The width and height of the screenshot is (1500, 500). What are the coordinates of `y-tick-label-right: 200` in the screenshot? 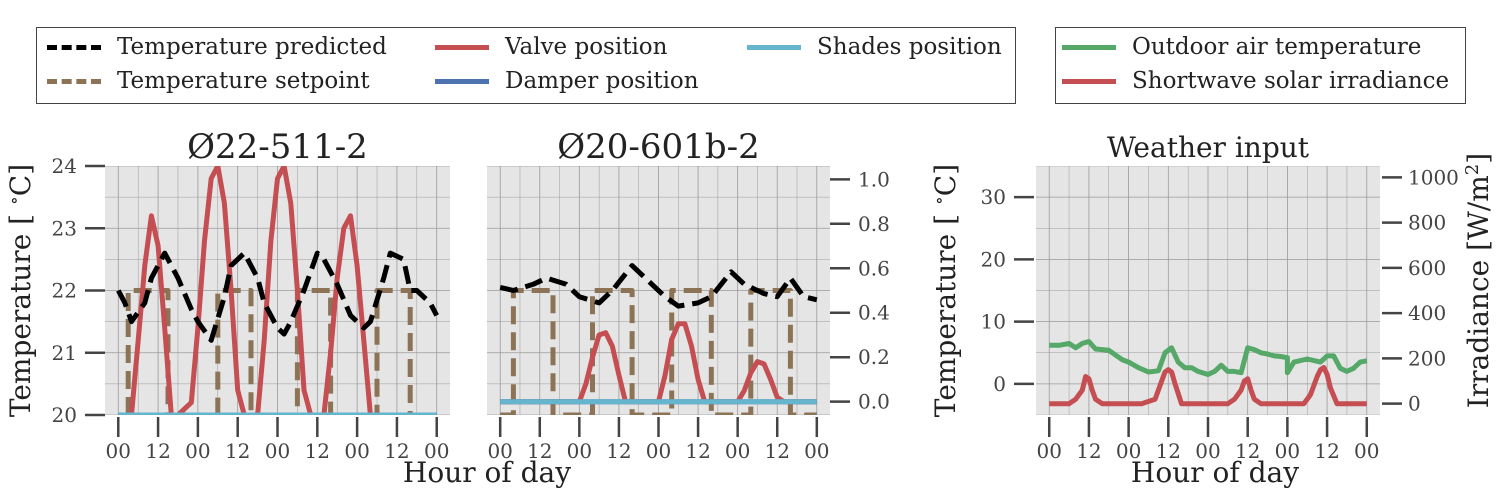 It's located at (1427, 358).